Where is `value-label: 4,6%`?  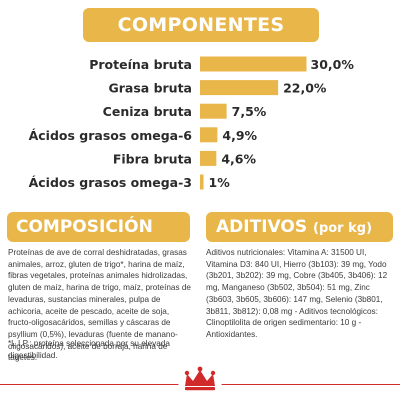 value-label: 4,6% is located at coordinates (238, 158).